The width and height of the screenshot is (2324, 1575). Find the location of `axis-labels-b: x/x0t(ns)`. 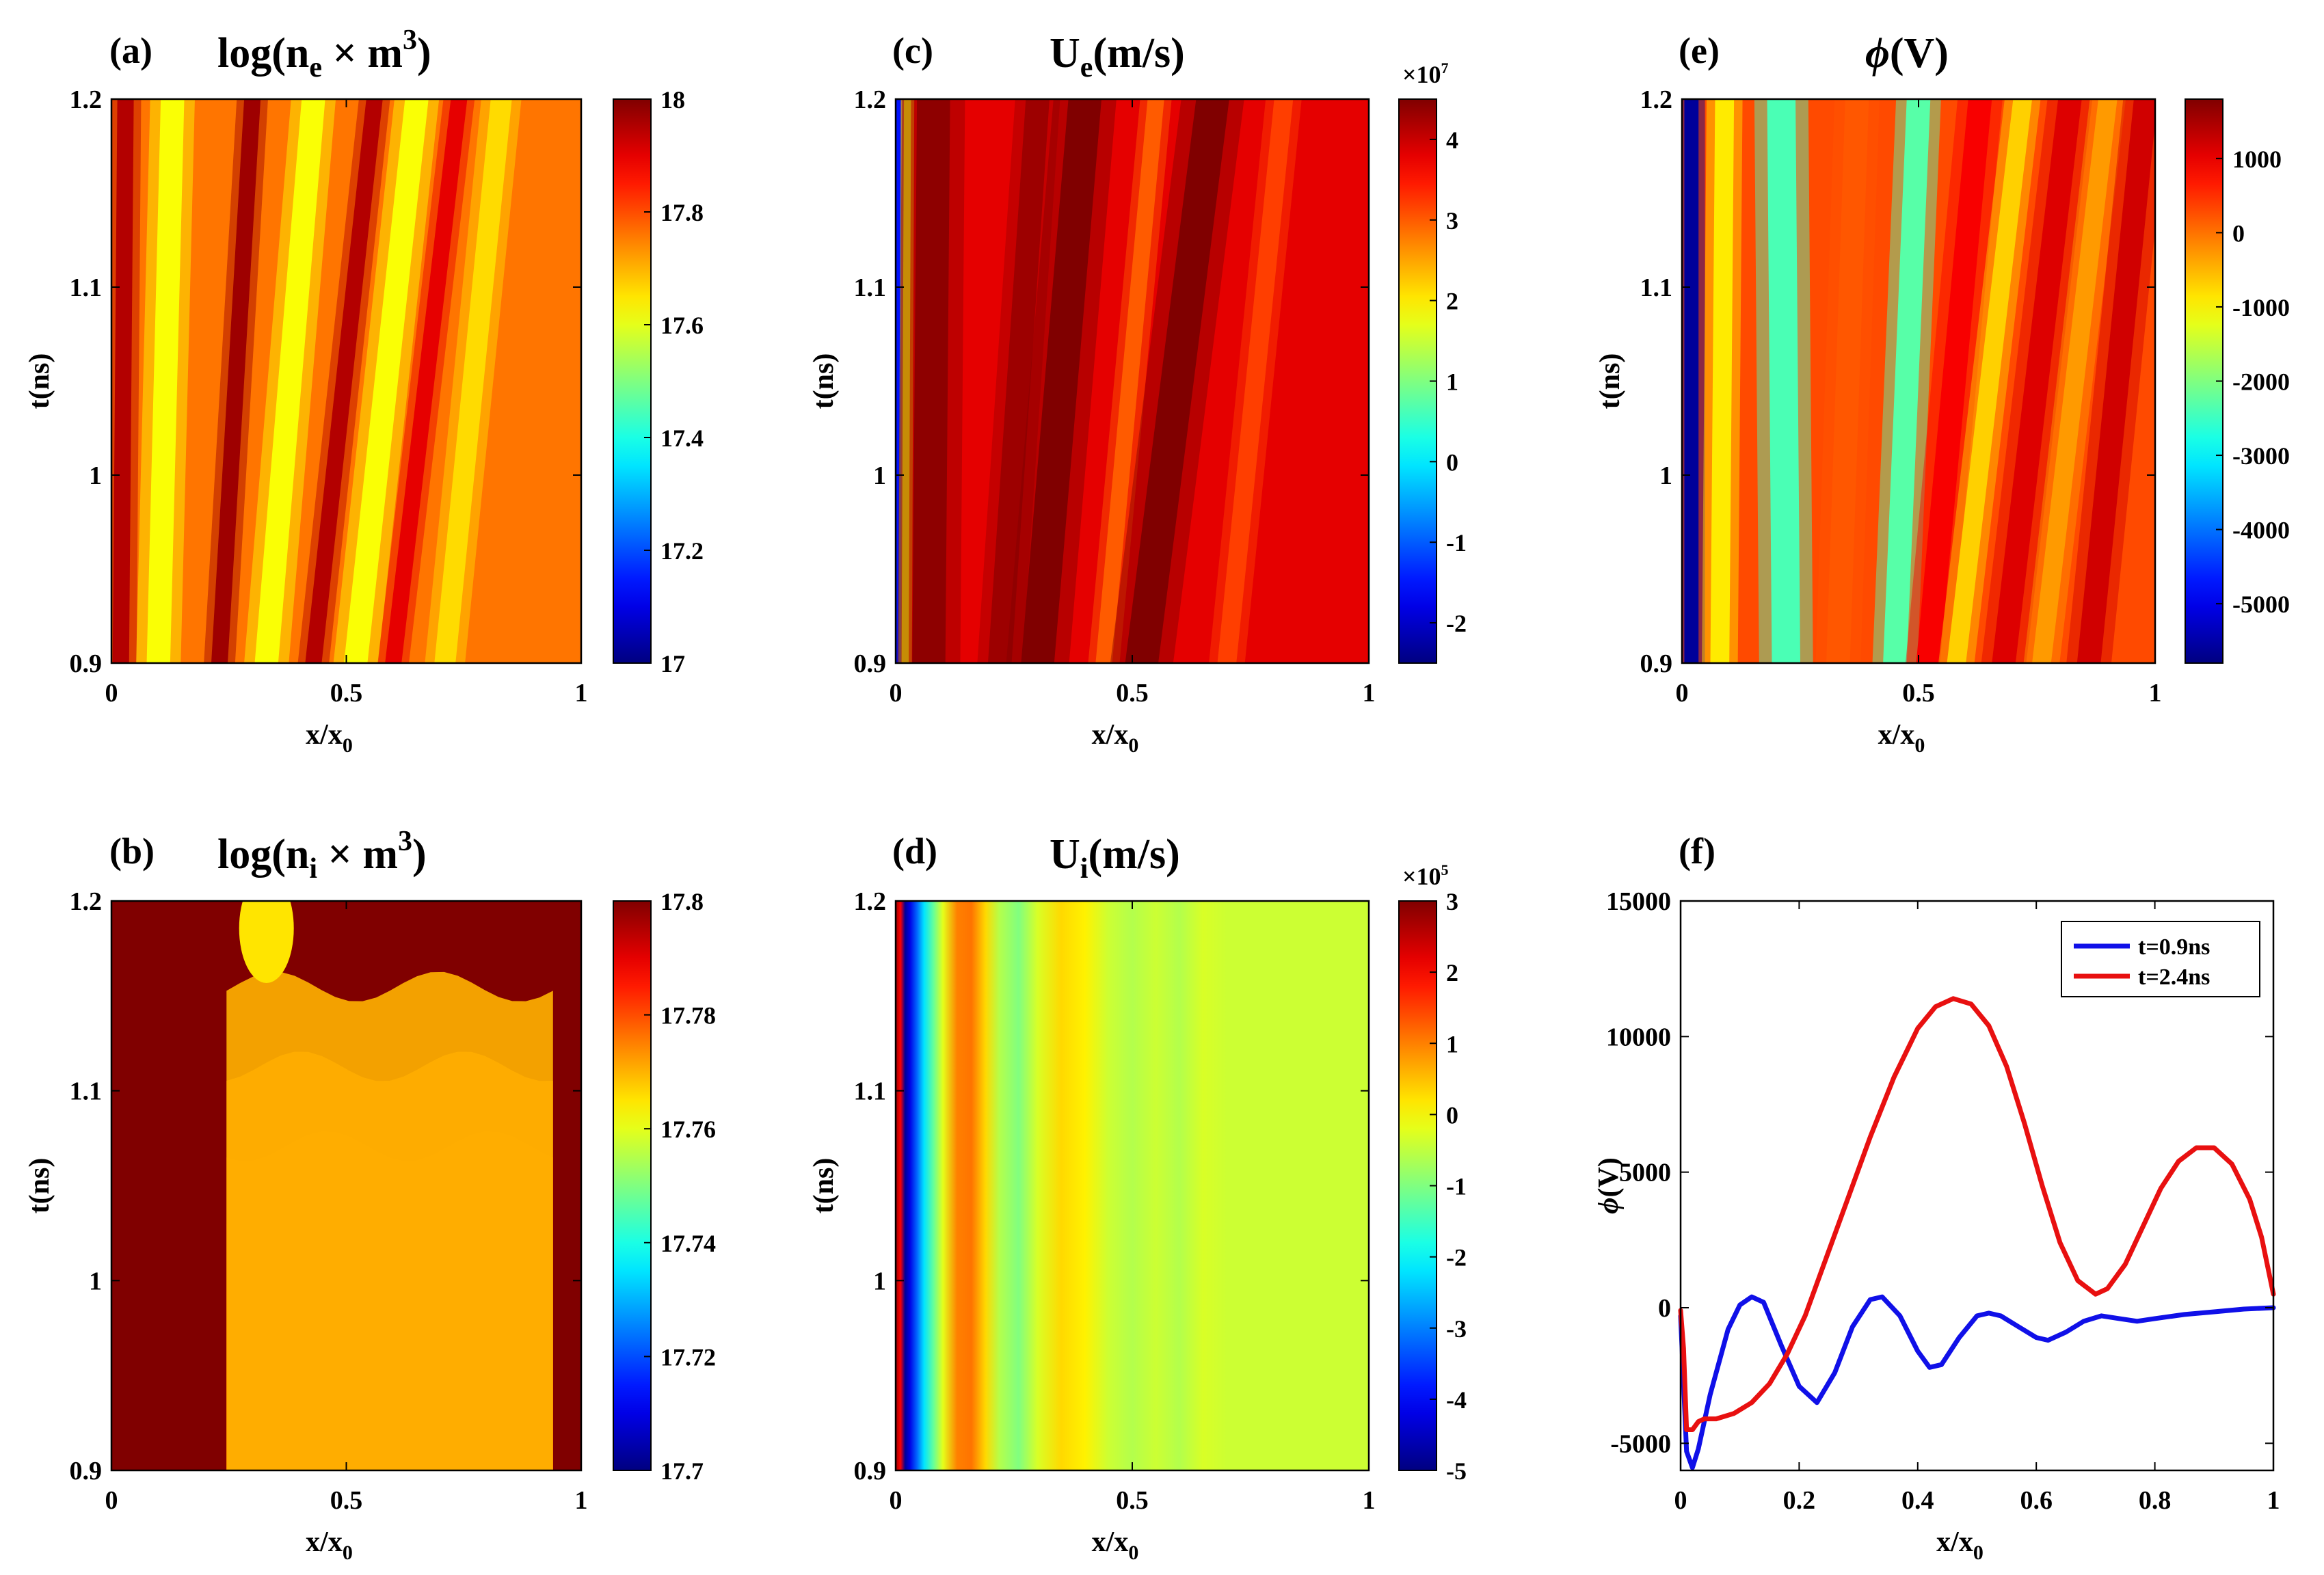

axis-labels-b: x/x0t(ns) is located at coordinates (188, 1361).